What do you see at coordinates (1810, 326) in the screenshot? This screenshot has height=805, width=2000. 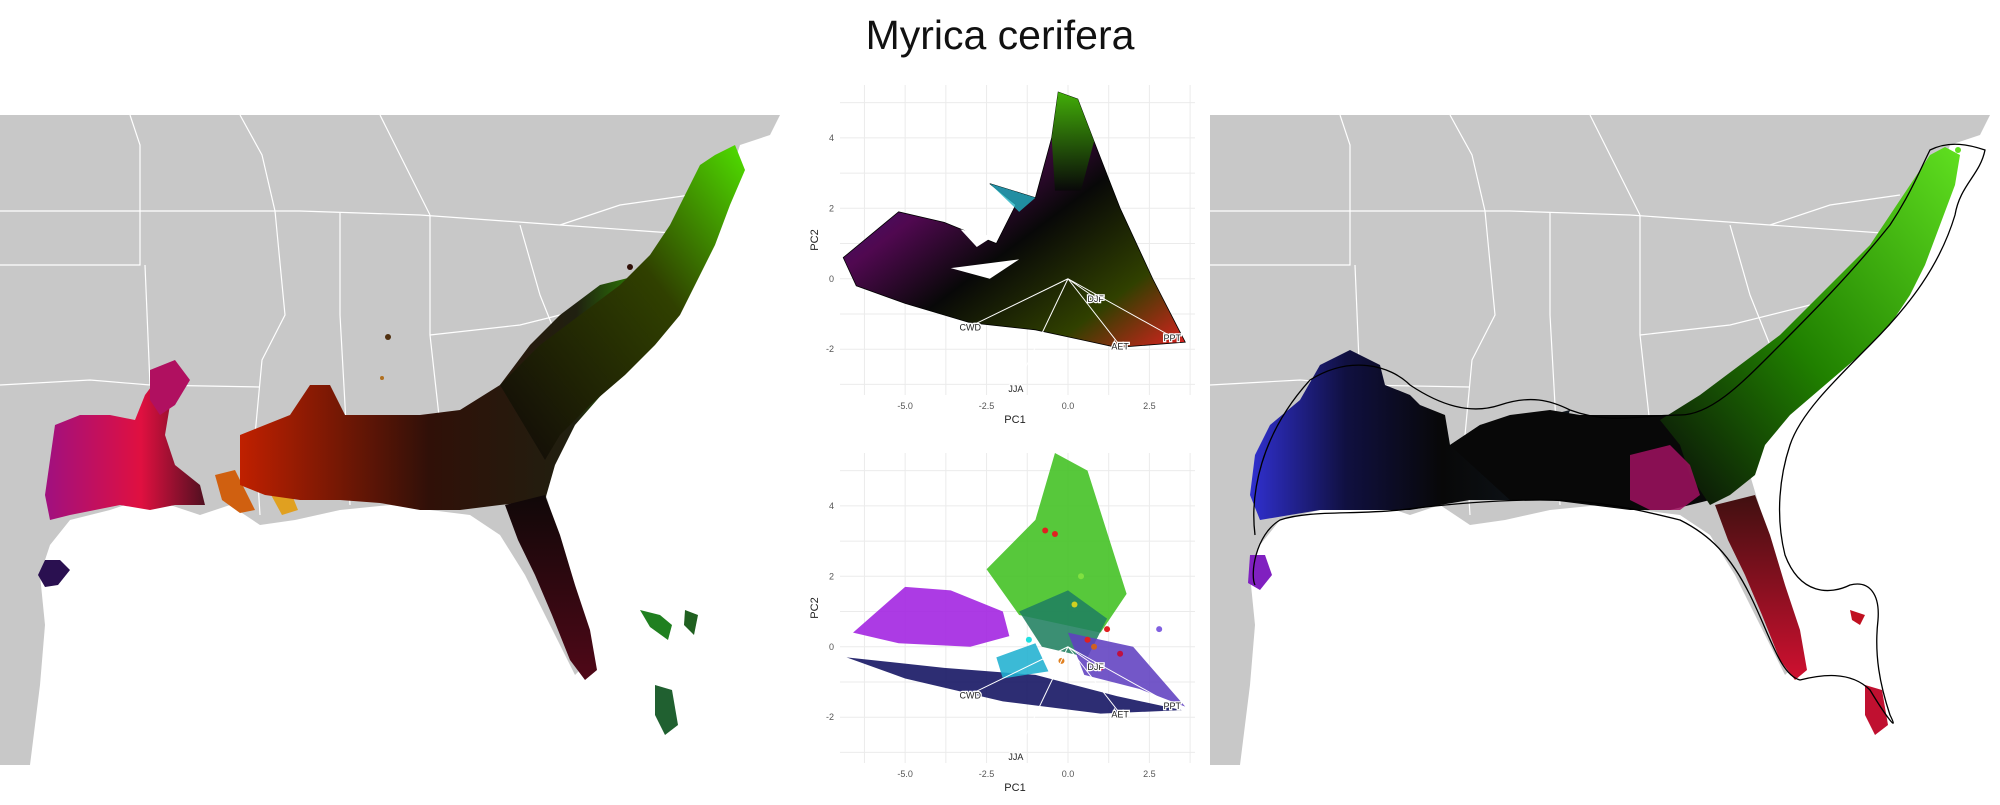 I see `east-range-surface` at bounding box center [1810, 326].